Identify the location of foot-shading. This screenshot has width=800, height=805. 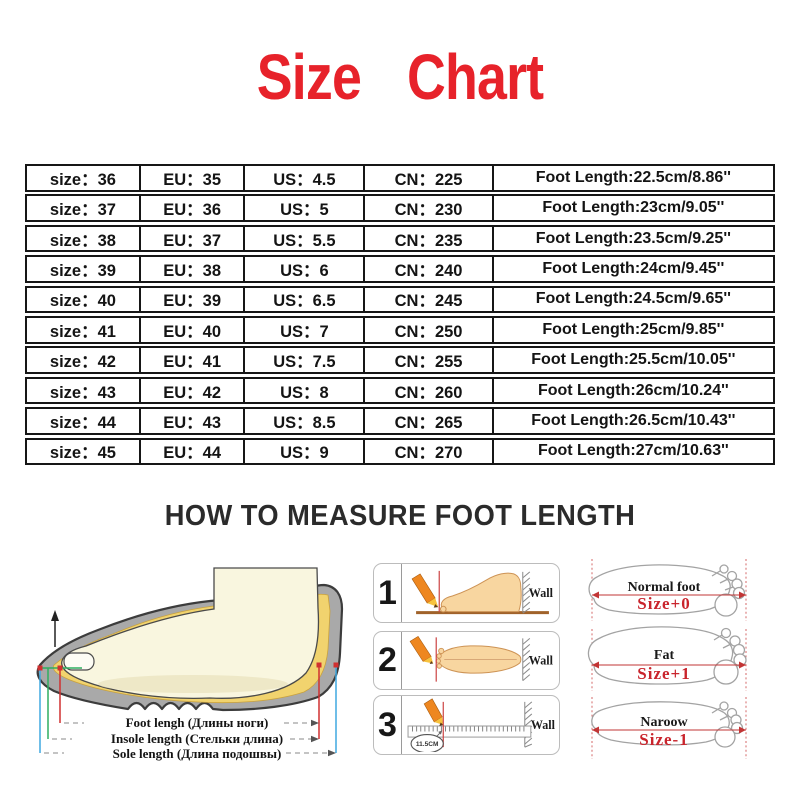
(193, 684).